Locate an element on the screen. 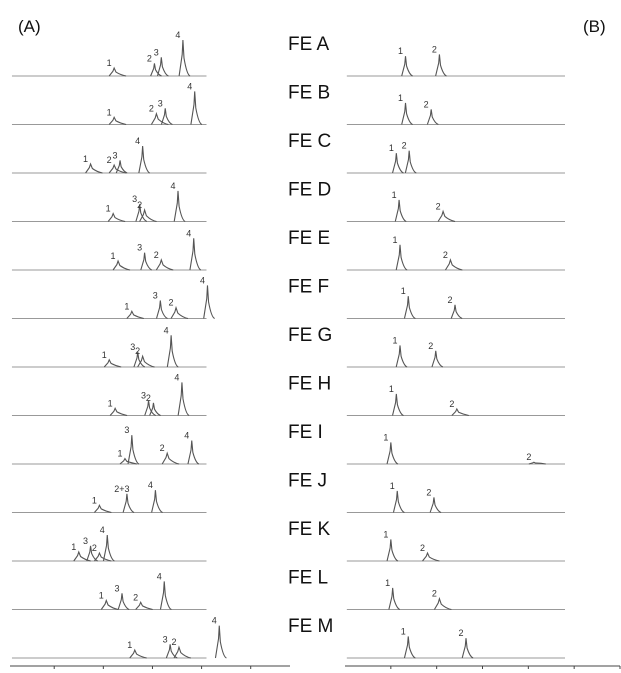  panel-a-row-4: 1 32 4 is located at coordinates (109, 202).